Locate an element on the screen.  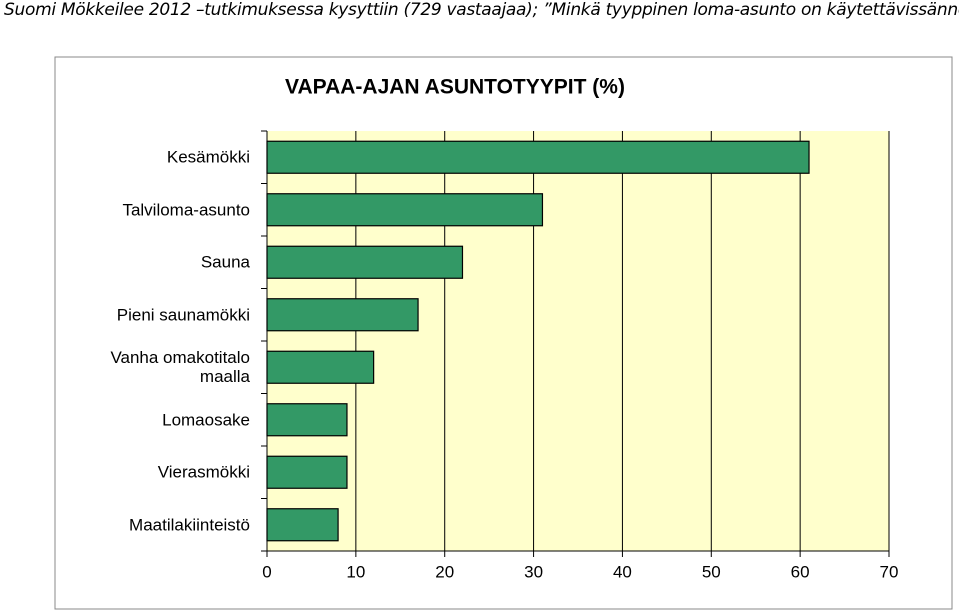
y-tick-label: Pieni saunamökki is located at coordinates (183, 315).